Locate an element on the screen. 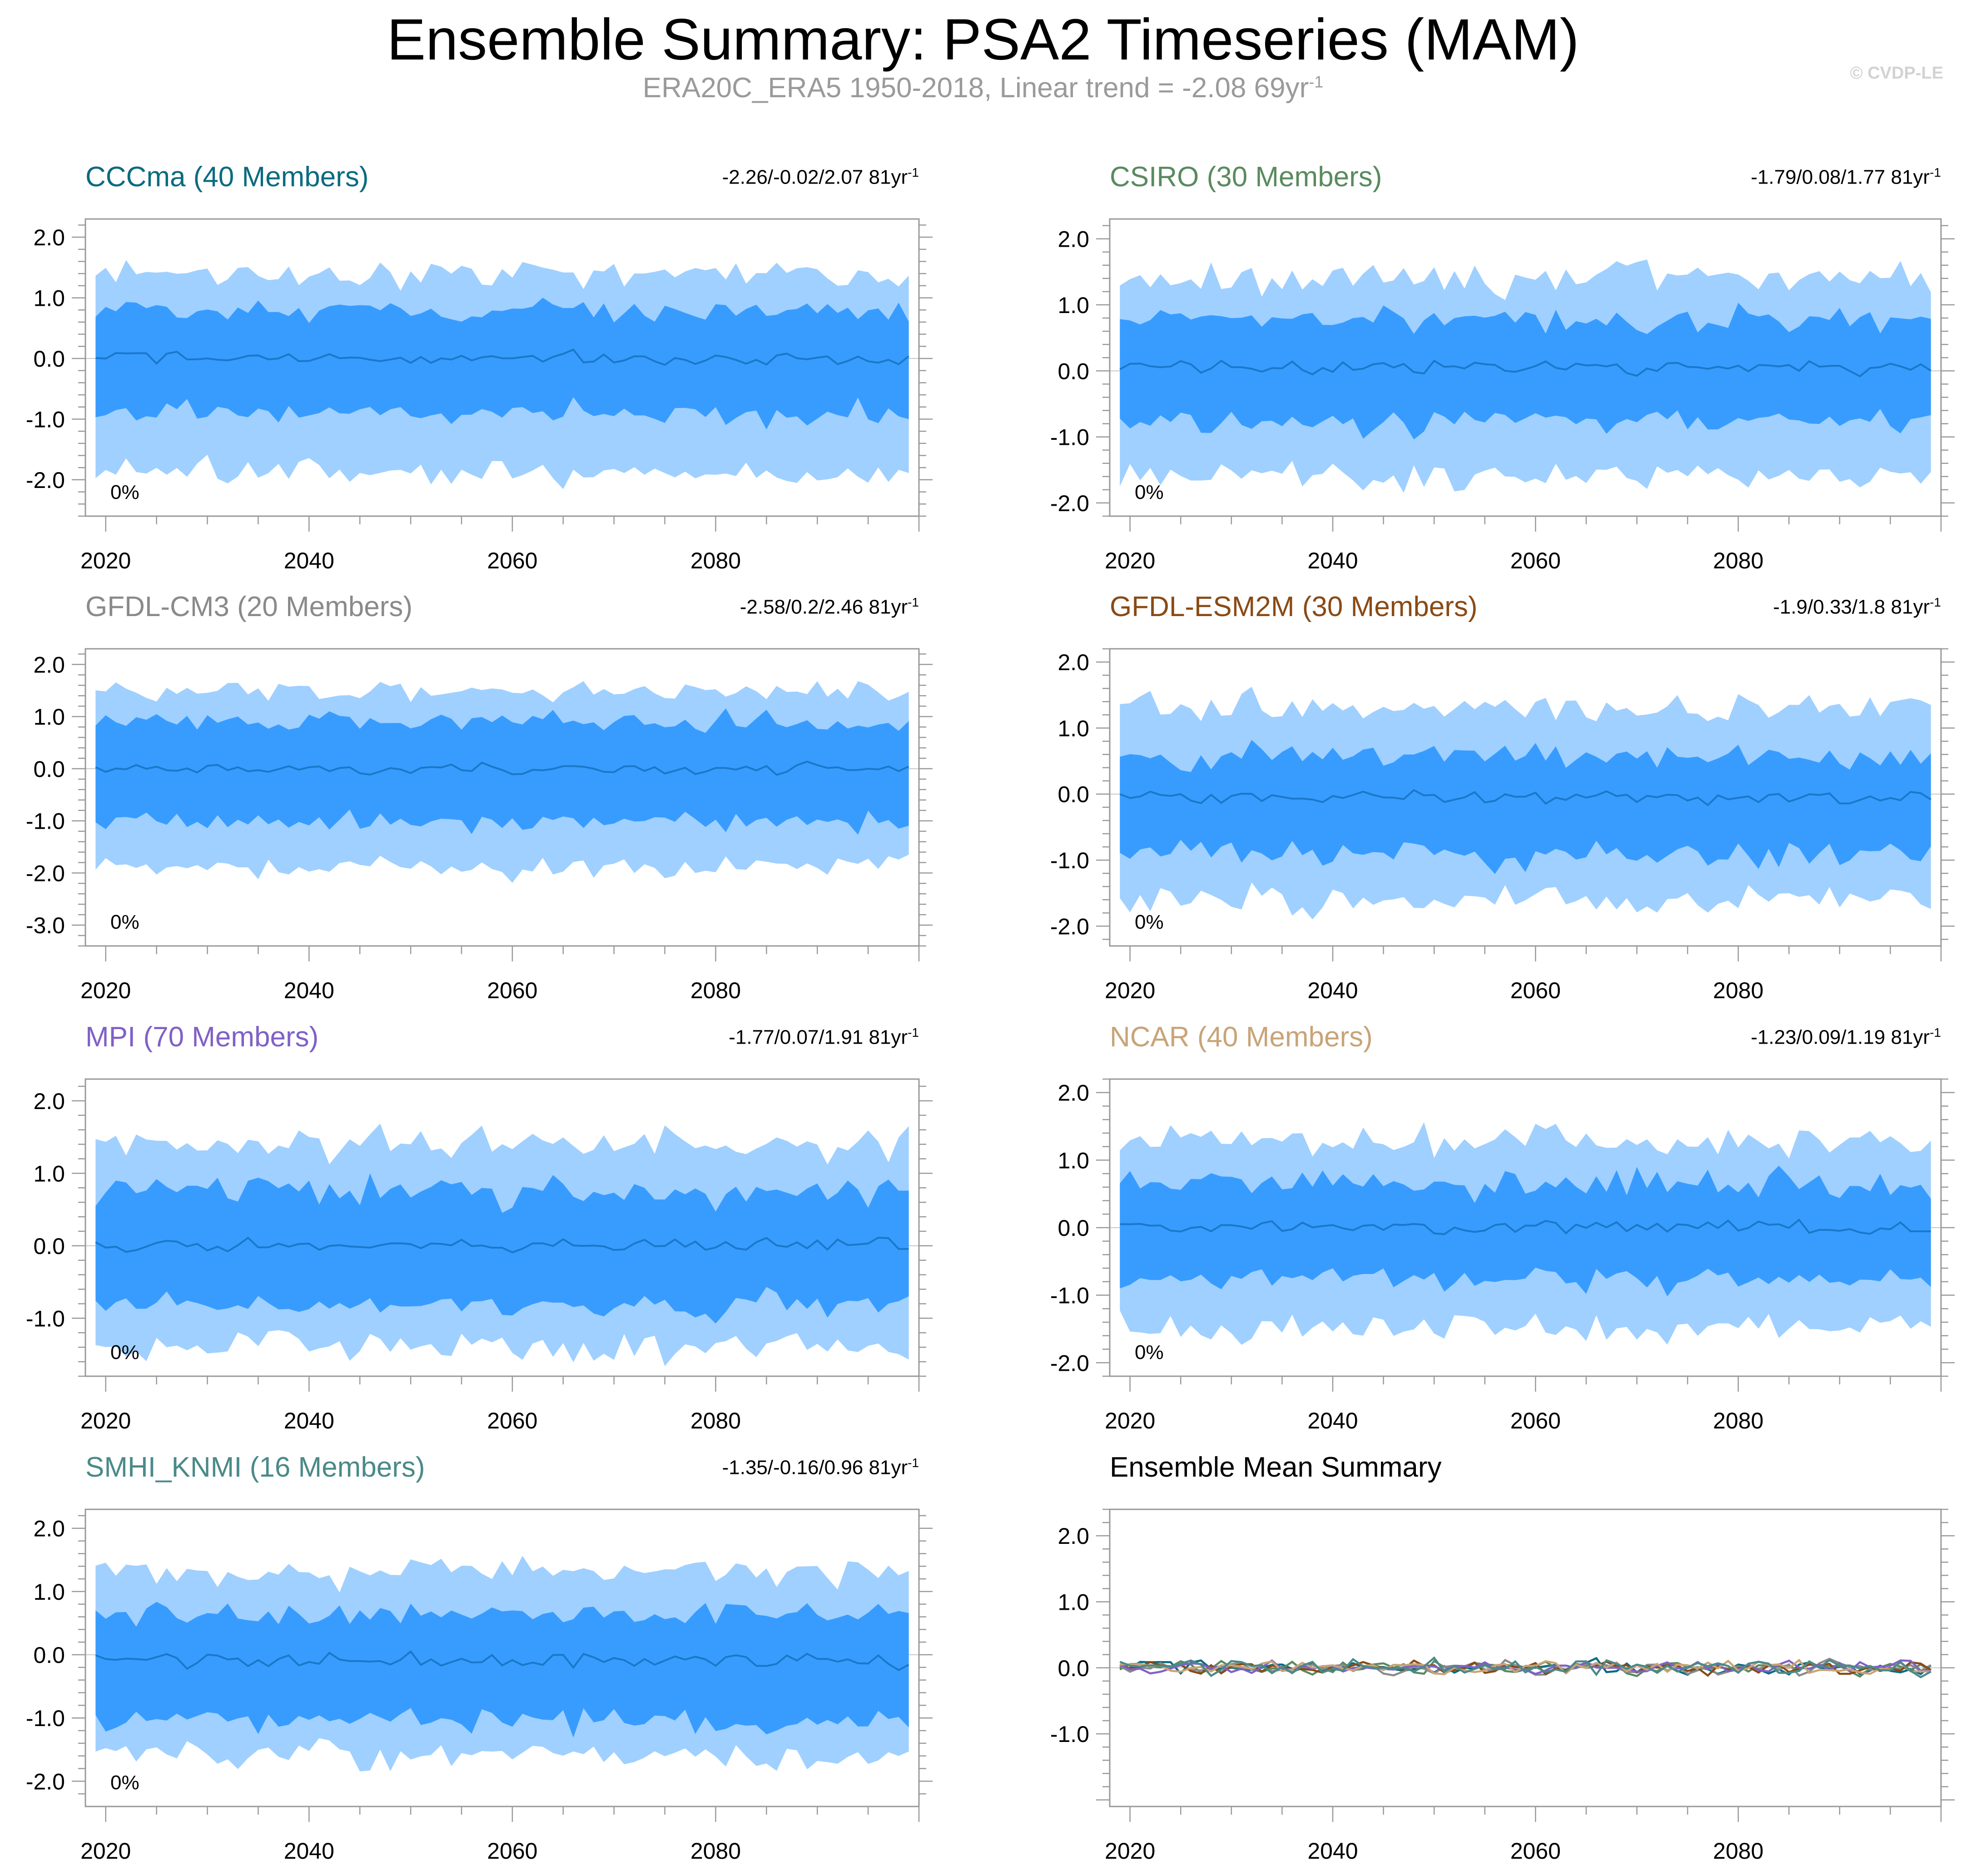 This screenshot has width=1966, height=1876. mean-line-smhi-knmi is located at coordinates (1525, 1667).